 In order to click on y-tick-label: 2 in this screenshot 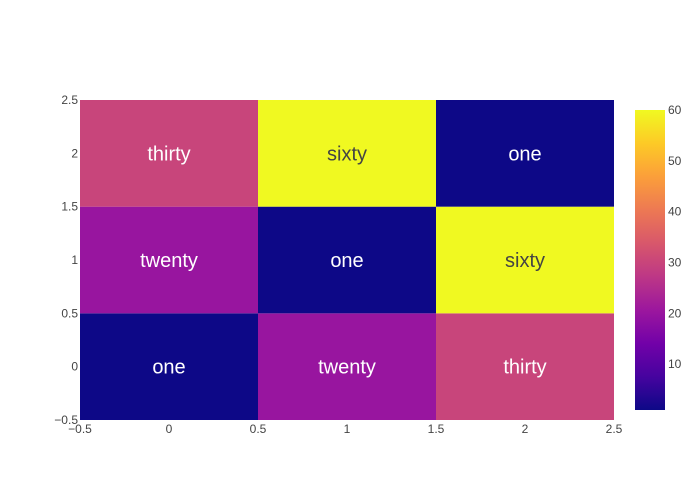, I will do `click(74, 153)`.